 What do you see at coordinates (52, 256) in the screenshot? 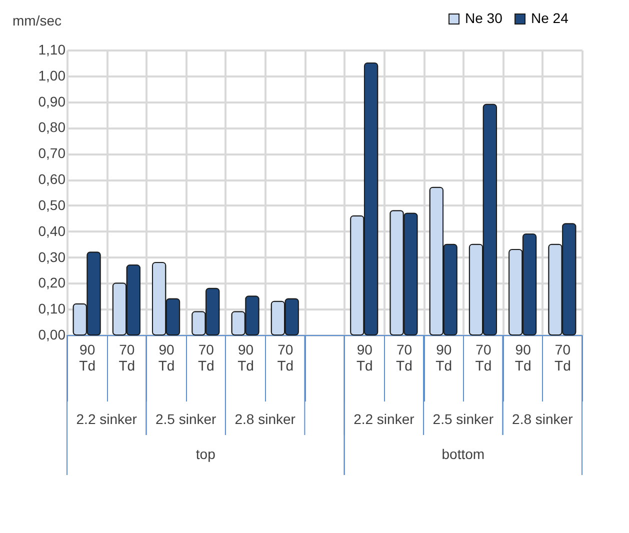
I see `y-tick-label: 0,30` at bounding box center [52, 256].